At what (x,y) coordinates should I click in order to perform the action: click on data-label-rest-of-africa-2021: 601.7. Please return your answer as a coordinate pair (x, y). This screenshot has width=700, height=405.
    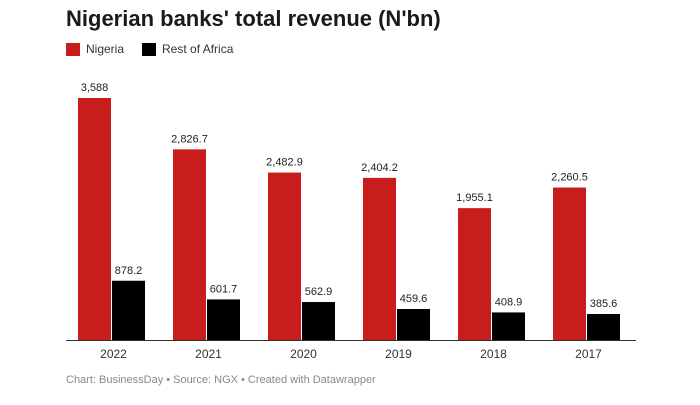
    Looking at the image, I should click on (224, 289).